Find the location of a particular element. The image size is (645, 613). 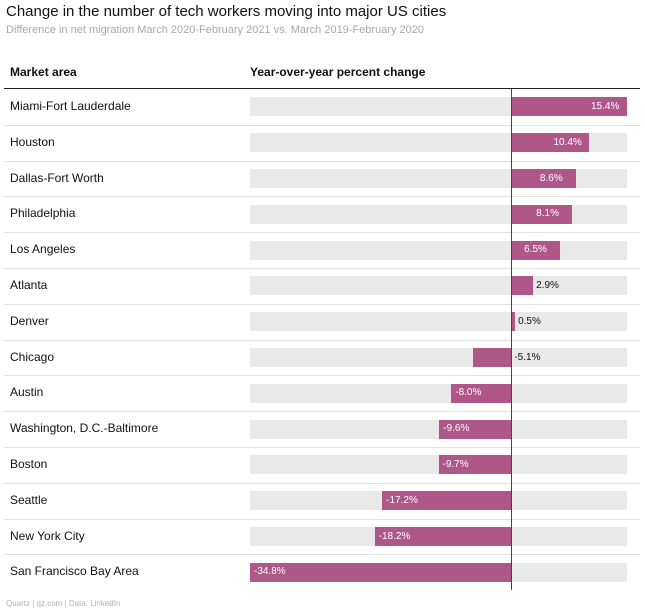

market-label: Austin is located at coordinates (27, 392).